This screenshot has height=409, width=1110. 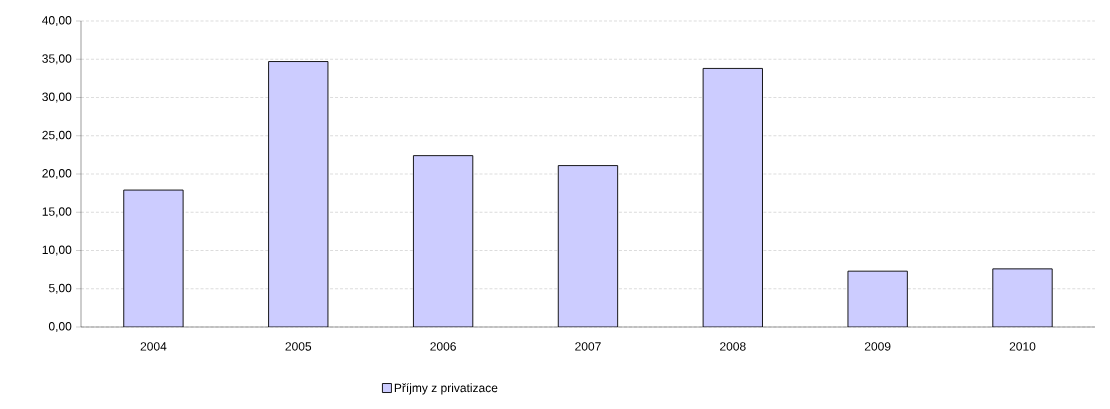 What do you see at coordinates (57, 135) in the screenshot?
I see `y-tick-label: 25,00` at bounding box center [57, 135].